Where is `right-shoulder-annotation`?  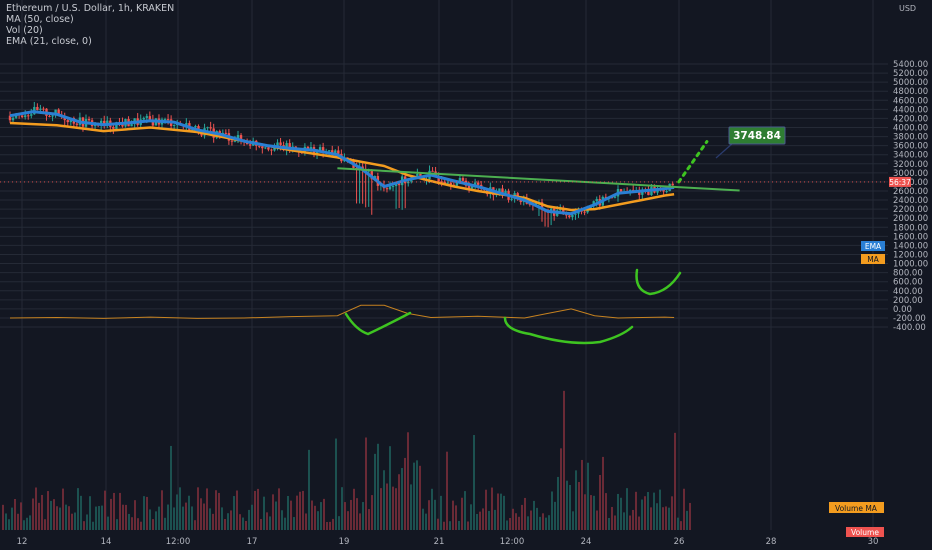
right-shoulder-annotation is located at coordinates (658, 282).